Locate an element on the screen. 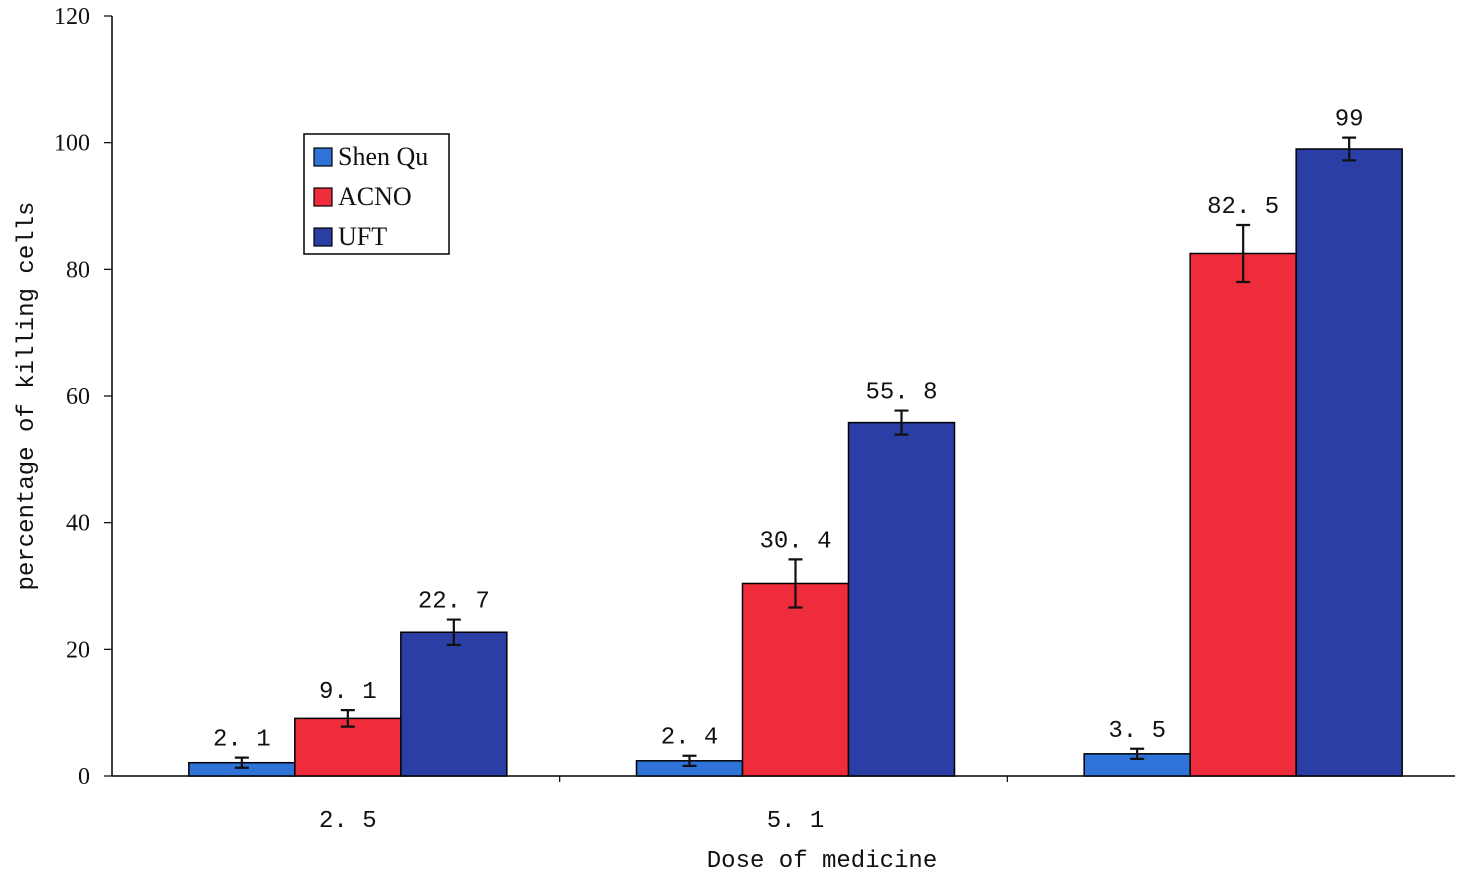 The height and width of the screenshot is (873, 1475). data-label: 30. 4 is located at coordinates (795, 541).